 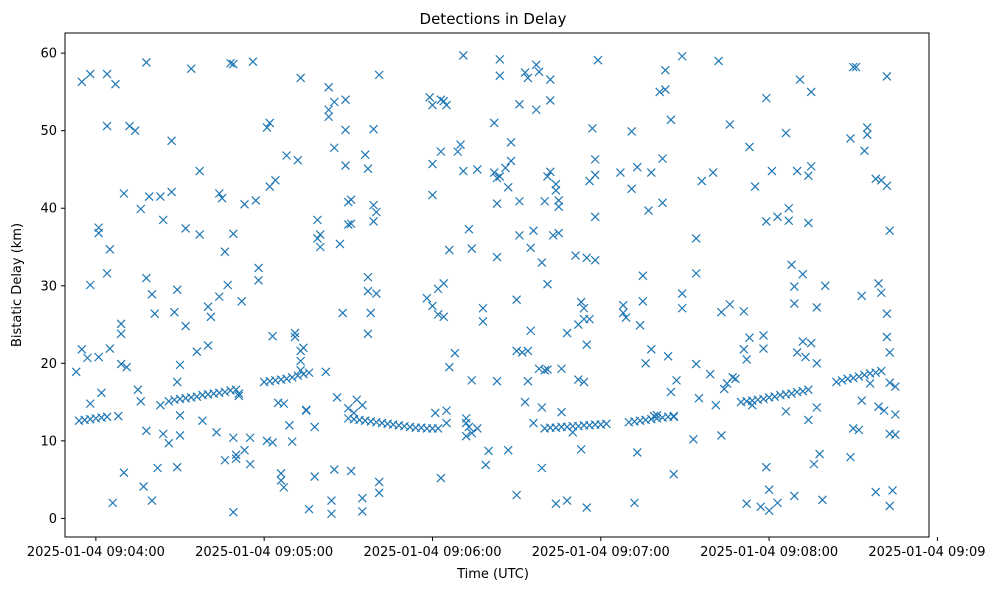 What do you see at coordinates (927, 552) in the screenshot?
I see `x-tick-label: 2025-01-04 09:09:00` at bounding box center [927, 552].